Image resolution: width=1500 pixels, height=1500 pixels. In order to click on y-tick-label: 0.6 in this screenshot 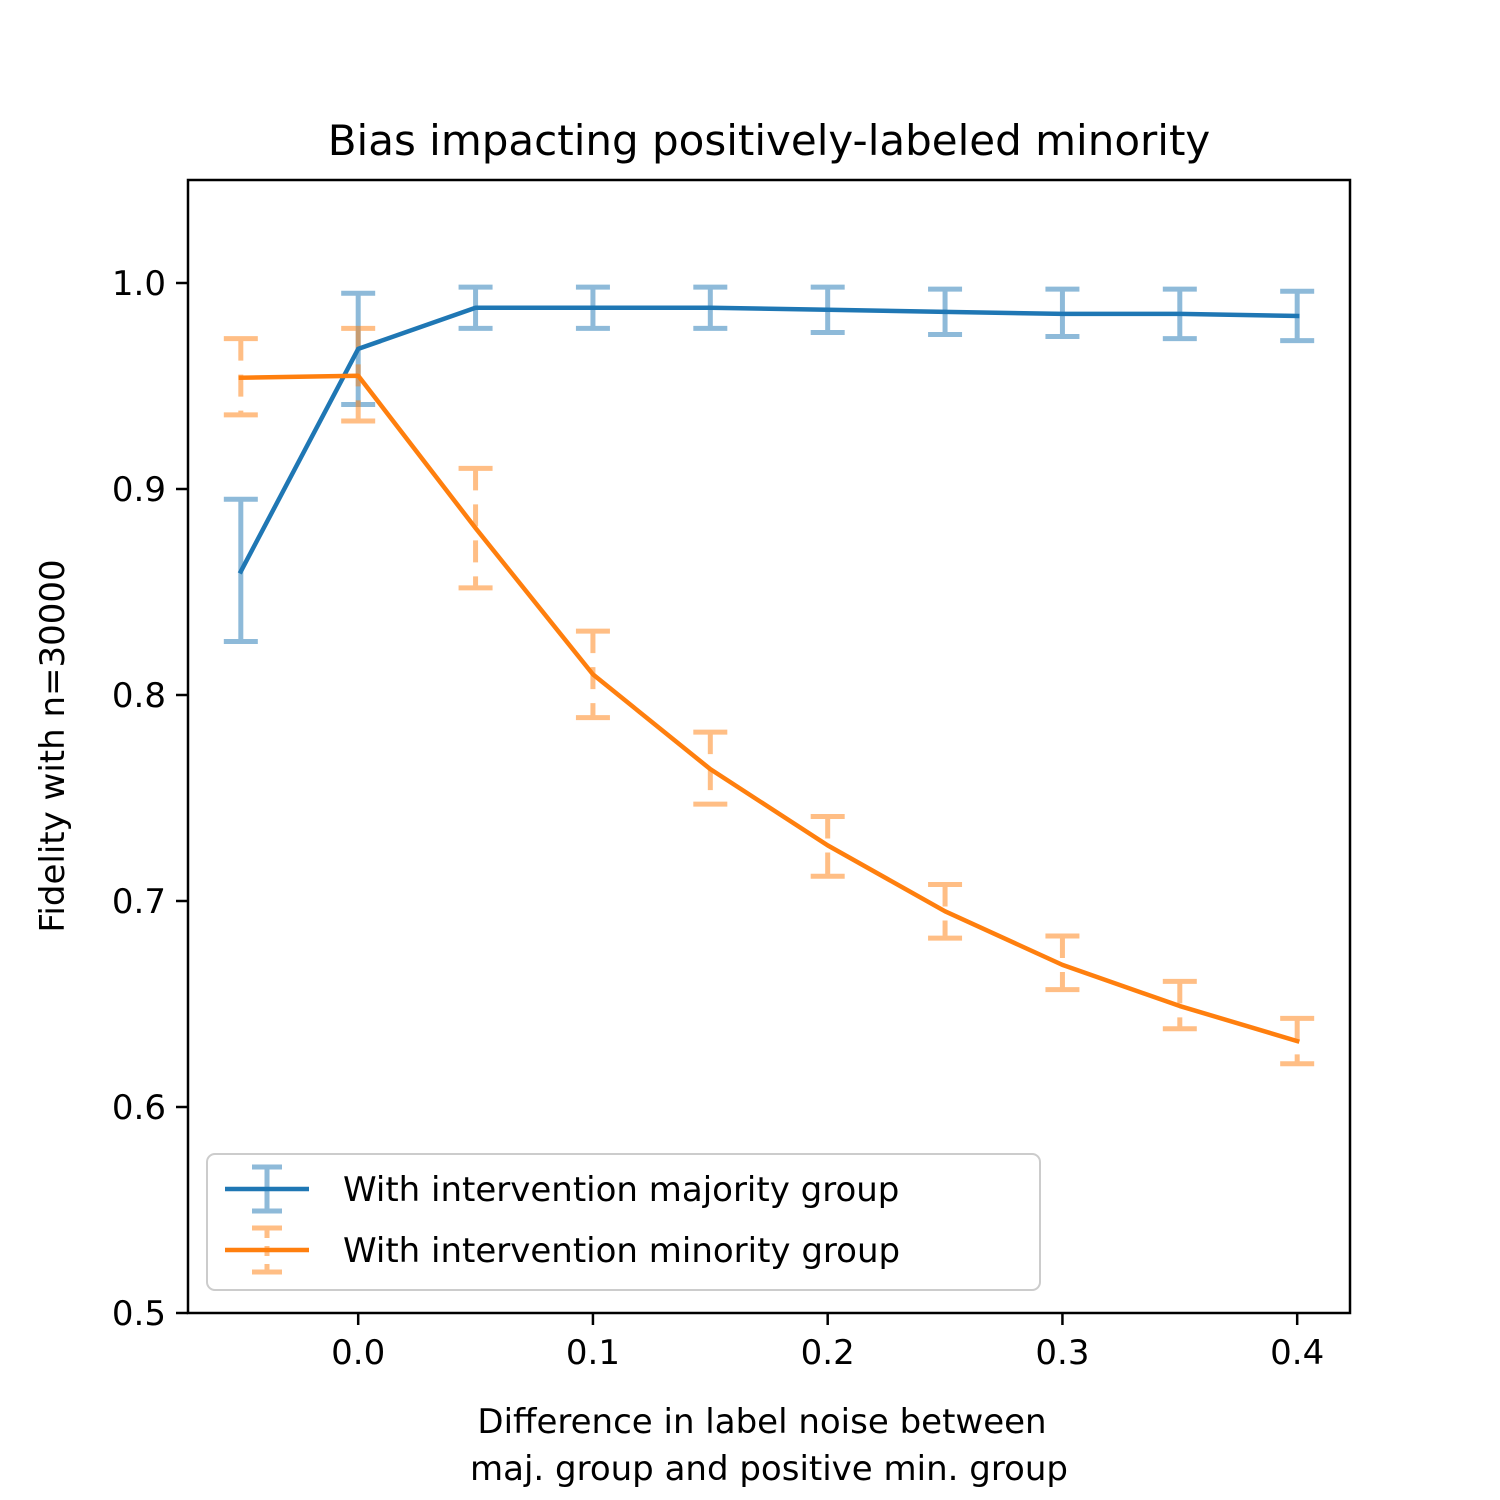, I will do `click(139, 1108)`.